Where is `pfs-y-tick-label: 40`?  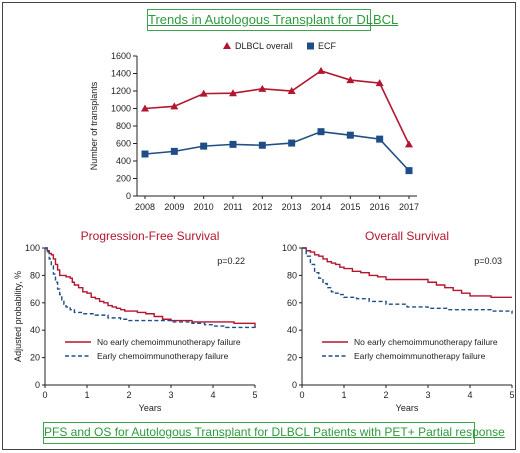 pfs-y-tick-label: 40 is located at coordinates (35, 330).